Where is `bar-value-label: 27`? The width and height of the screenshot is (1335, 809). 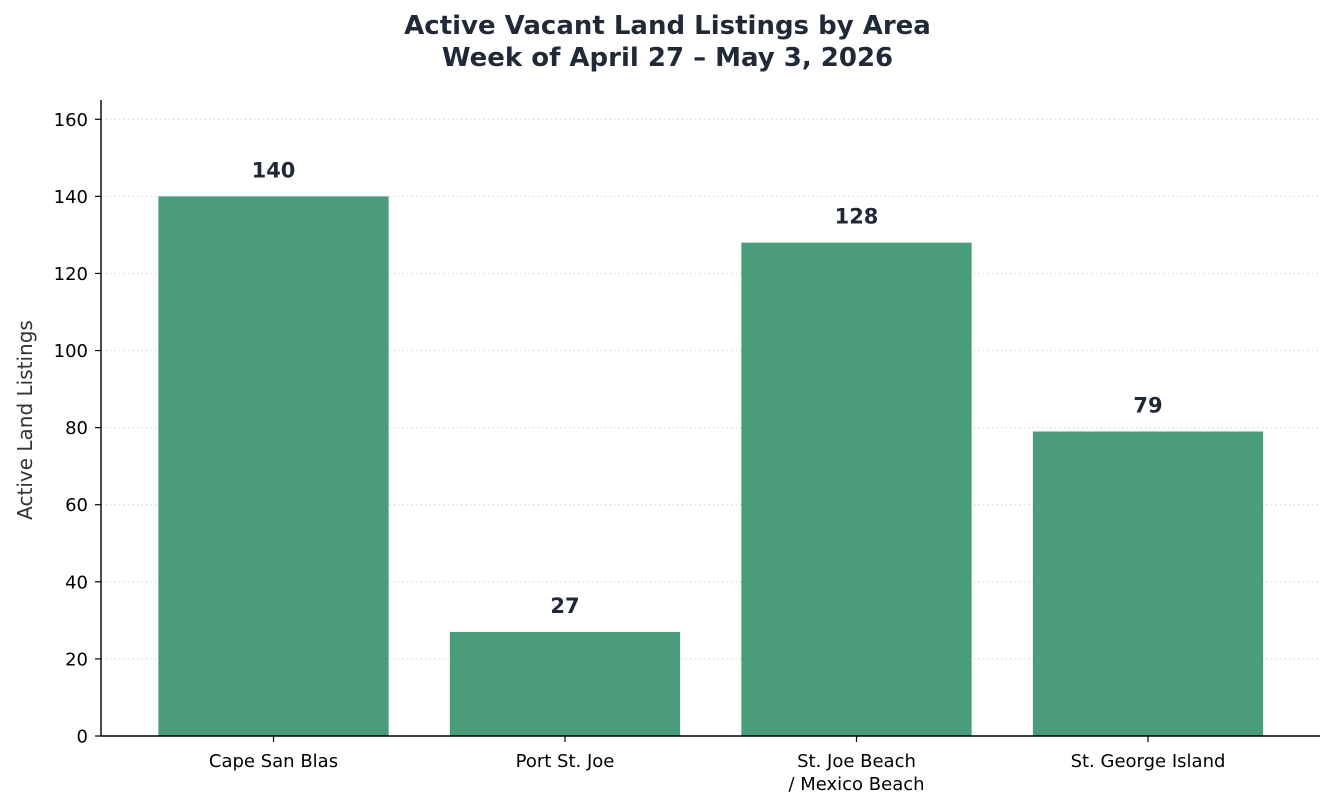 bar-value-label: 27 is located at coordinates (564, 606).